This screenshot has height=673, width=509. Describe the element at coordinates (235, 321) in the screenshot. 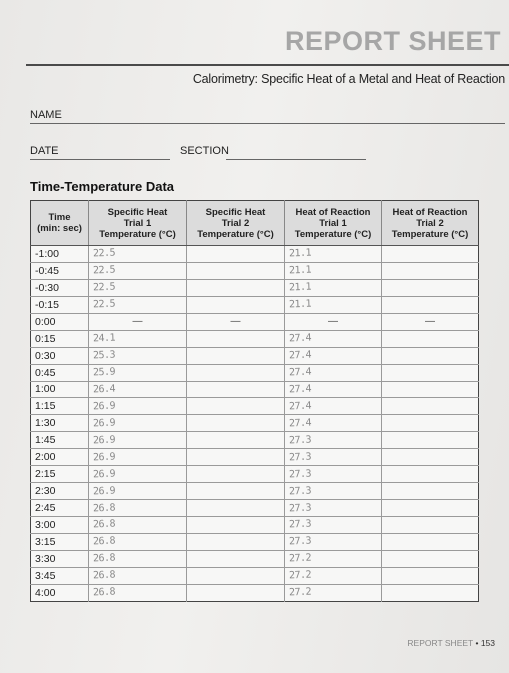

I see `specific-heat-trial-2-cell: —` at that location.